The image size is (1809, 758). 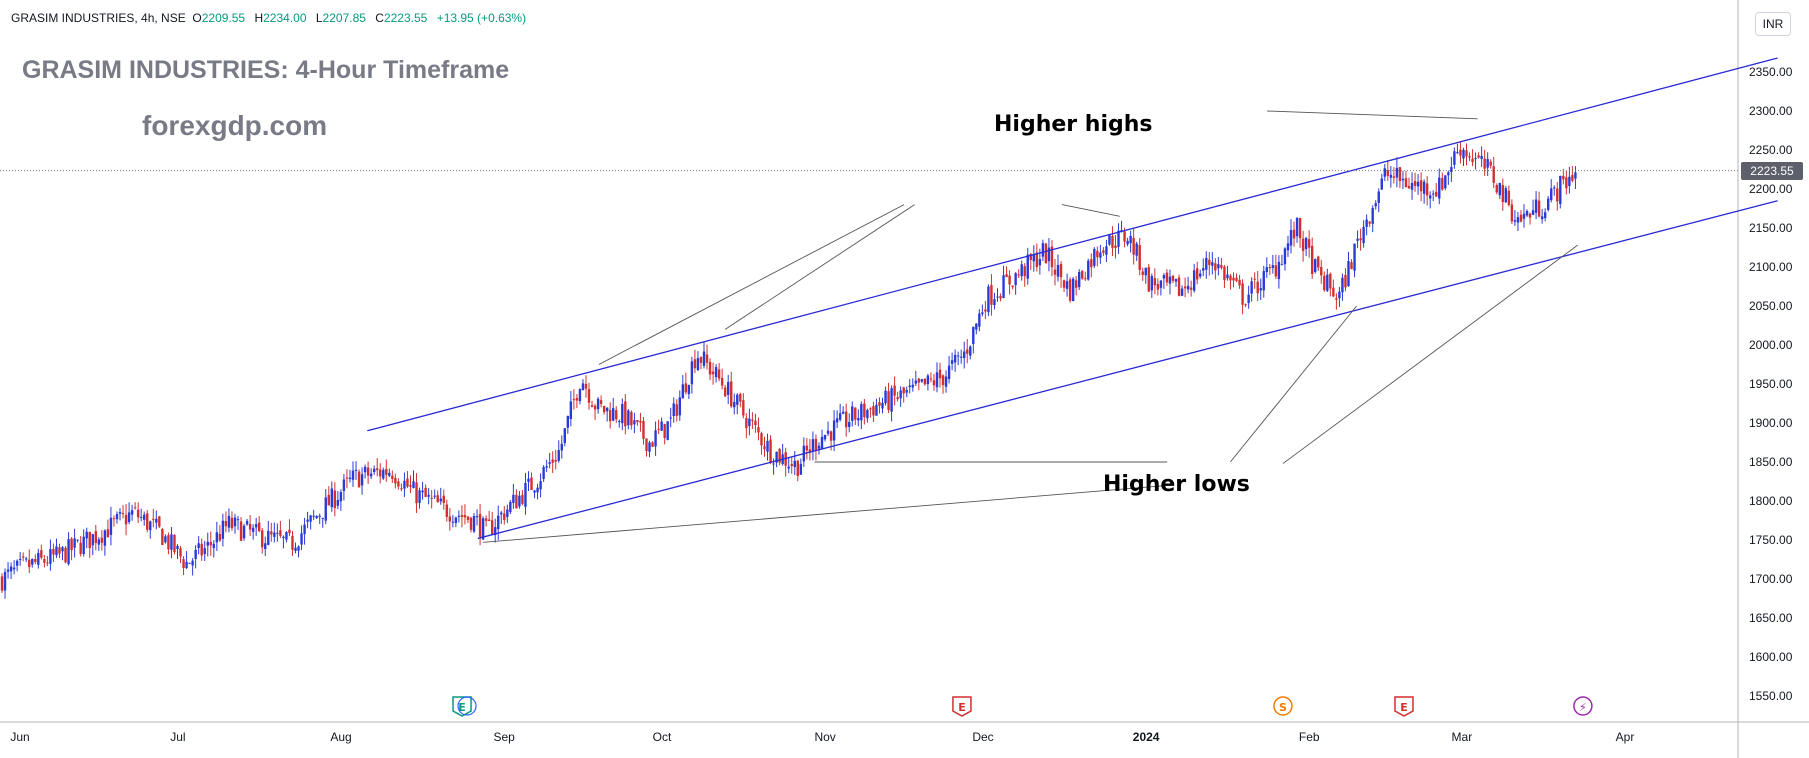 What do you see at coordinates (1773, 24) in the screenshot?
I see `currency-button: INR` at bounding box center [1773, 24].